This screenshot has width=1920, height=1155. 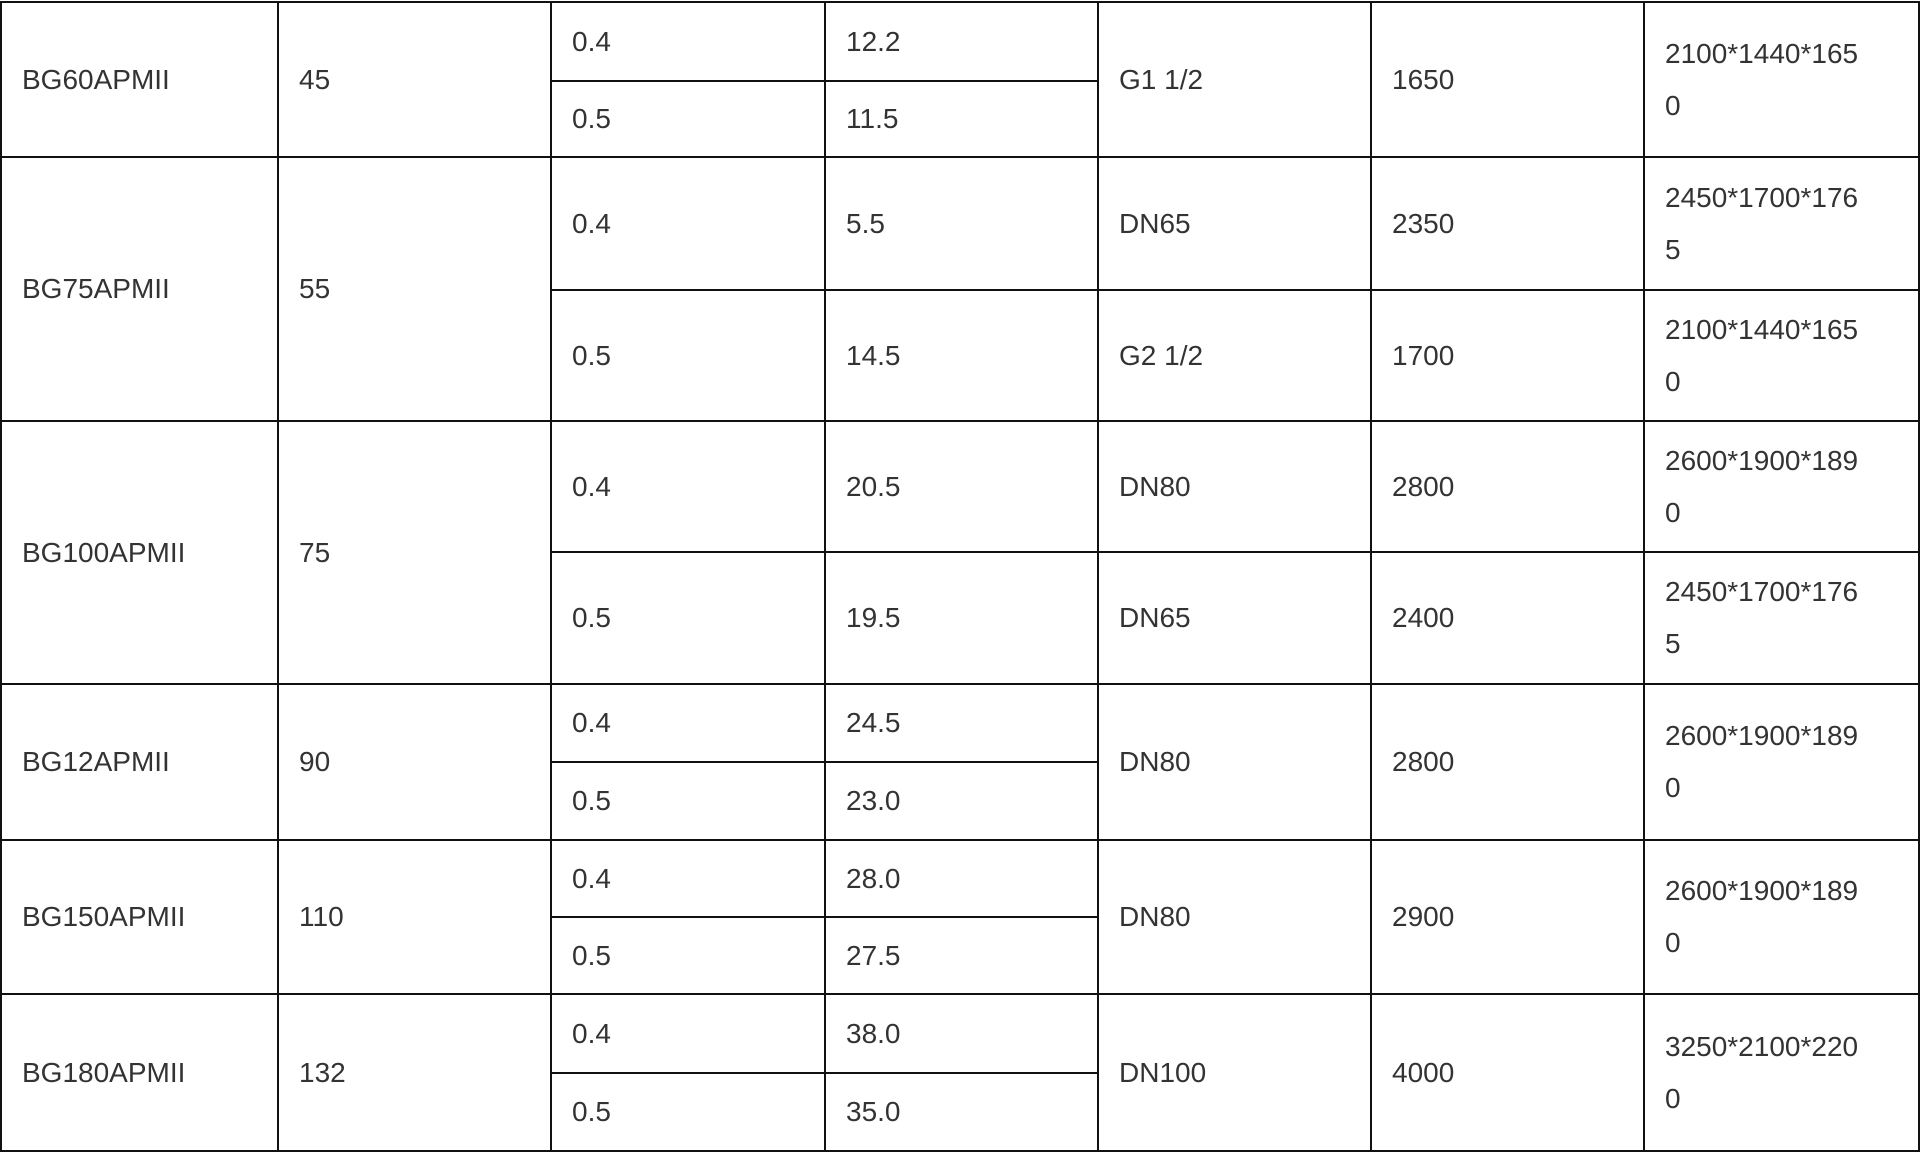 I want to click on power-cell: 90, so click(x=414, y=762).